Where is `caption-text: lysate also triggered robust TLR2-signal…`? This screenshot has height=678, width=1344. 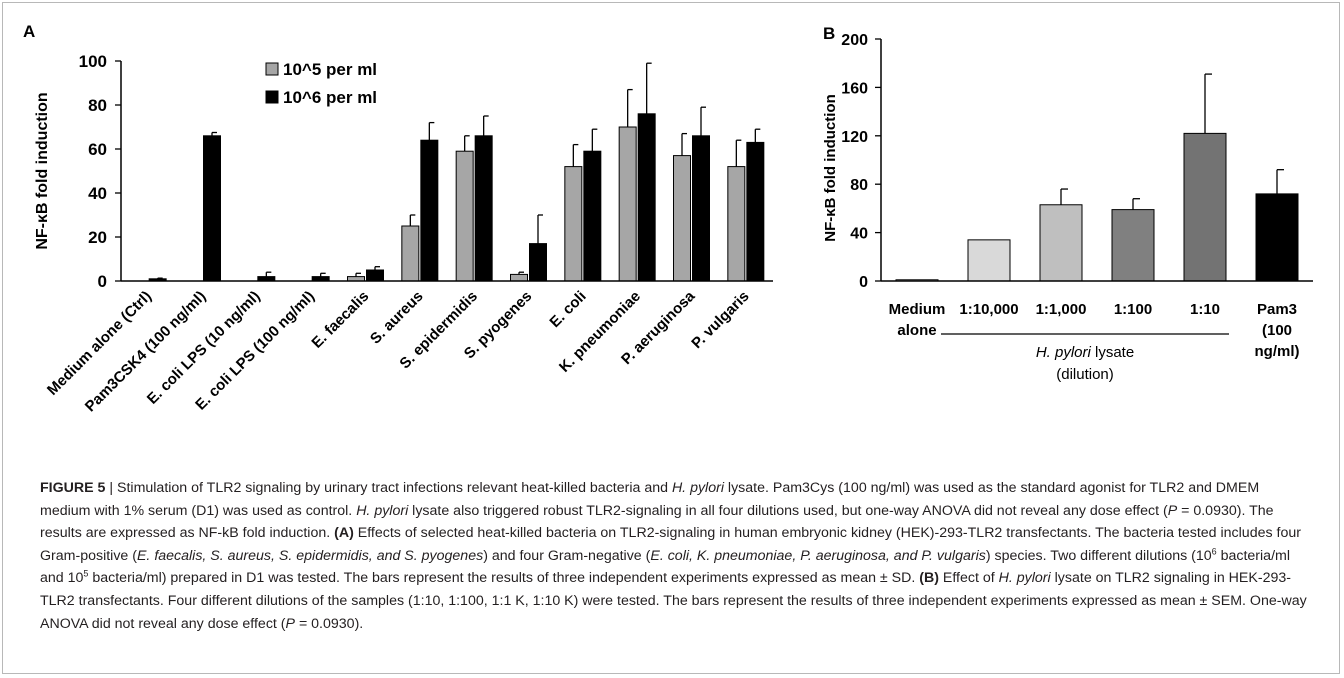 caption-text: lysate also triggered robust TLR2-signal… is located at coordinates (788, 510).